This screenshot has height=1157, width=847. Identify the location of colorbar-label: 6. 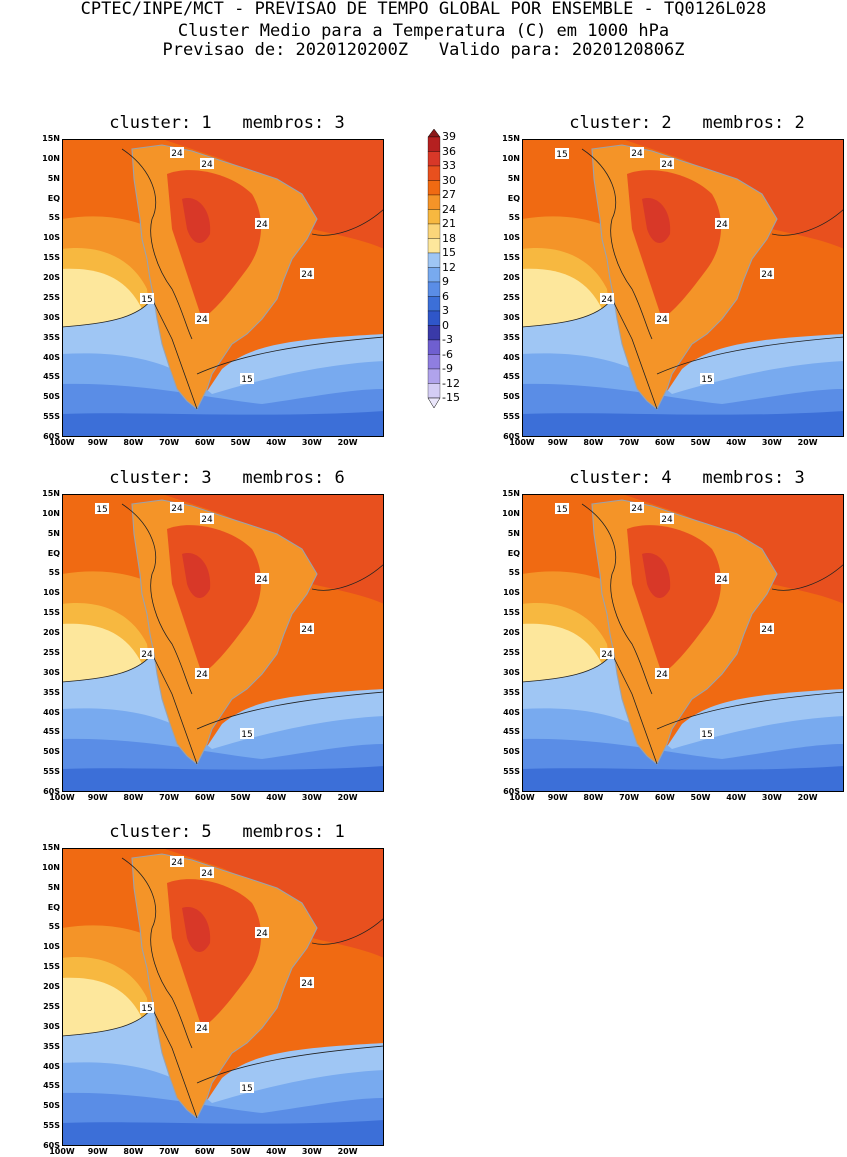
(445, 296).